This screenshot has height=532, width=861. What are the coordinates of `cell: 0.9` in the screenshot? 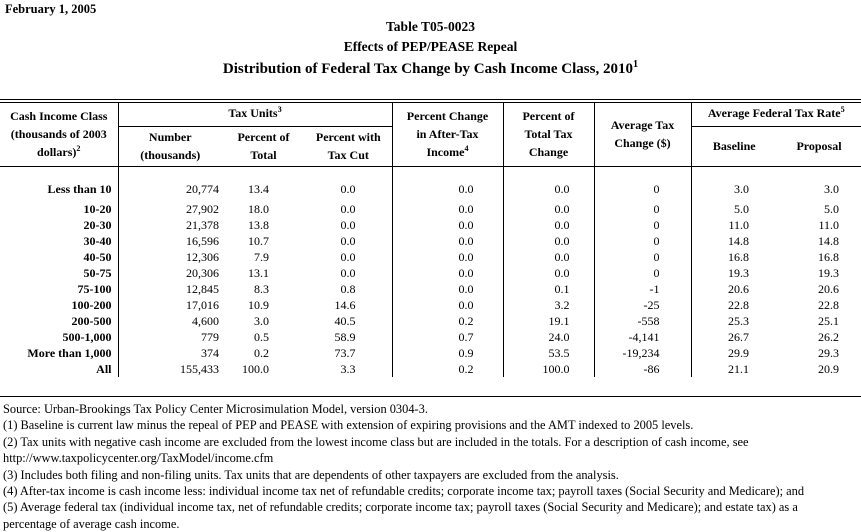 It's located at (448, 353).